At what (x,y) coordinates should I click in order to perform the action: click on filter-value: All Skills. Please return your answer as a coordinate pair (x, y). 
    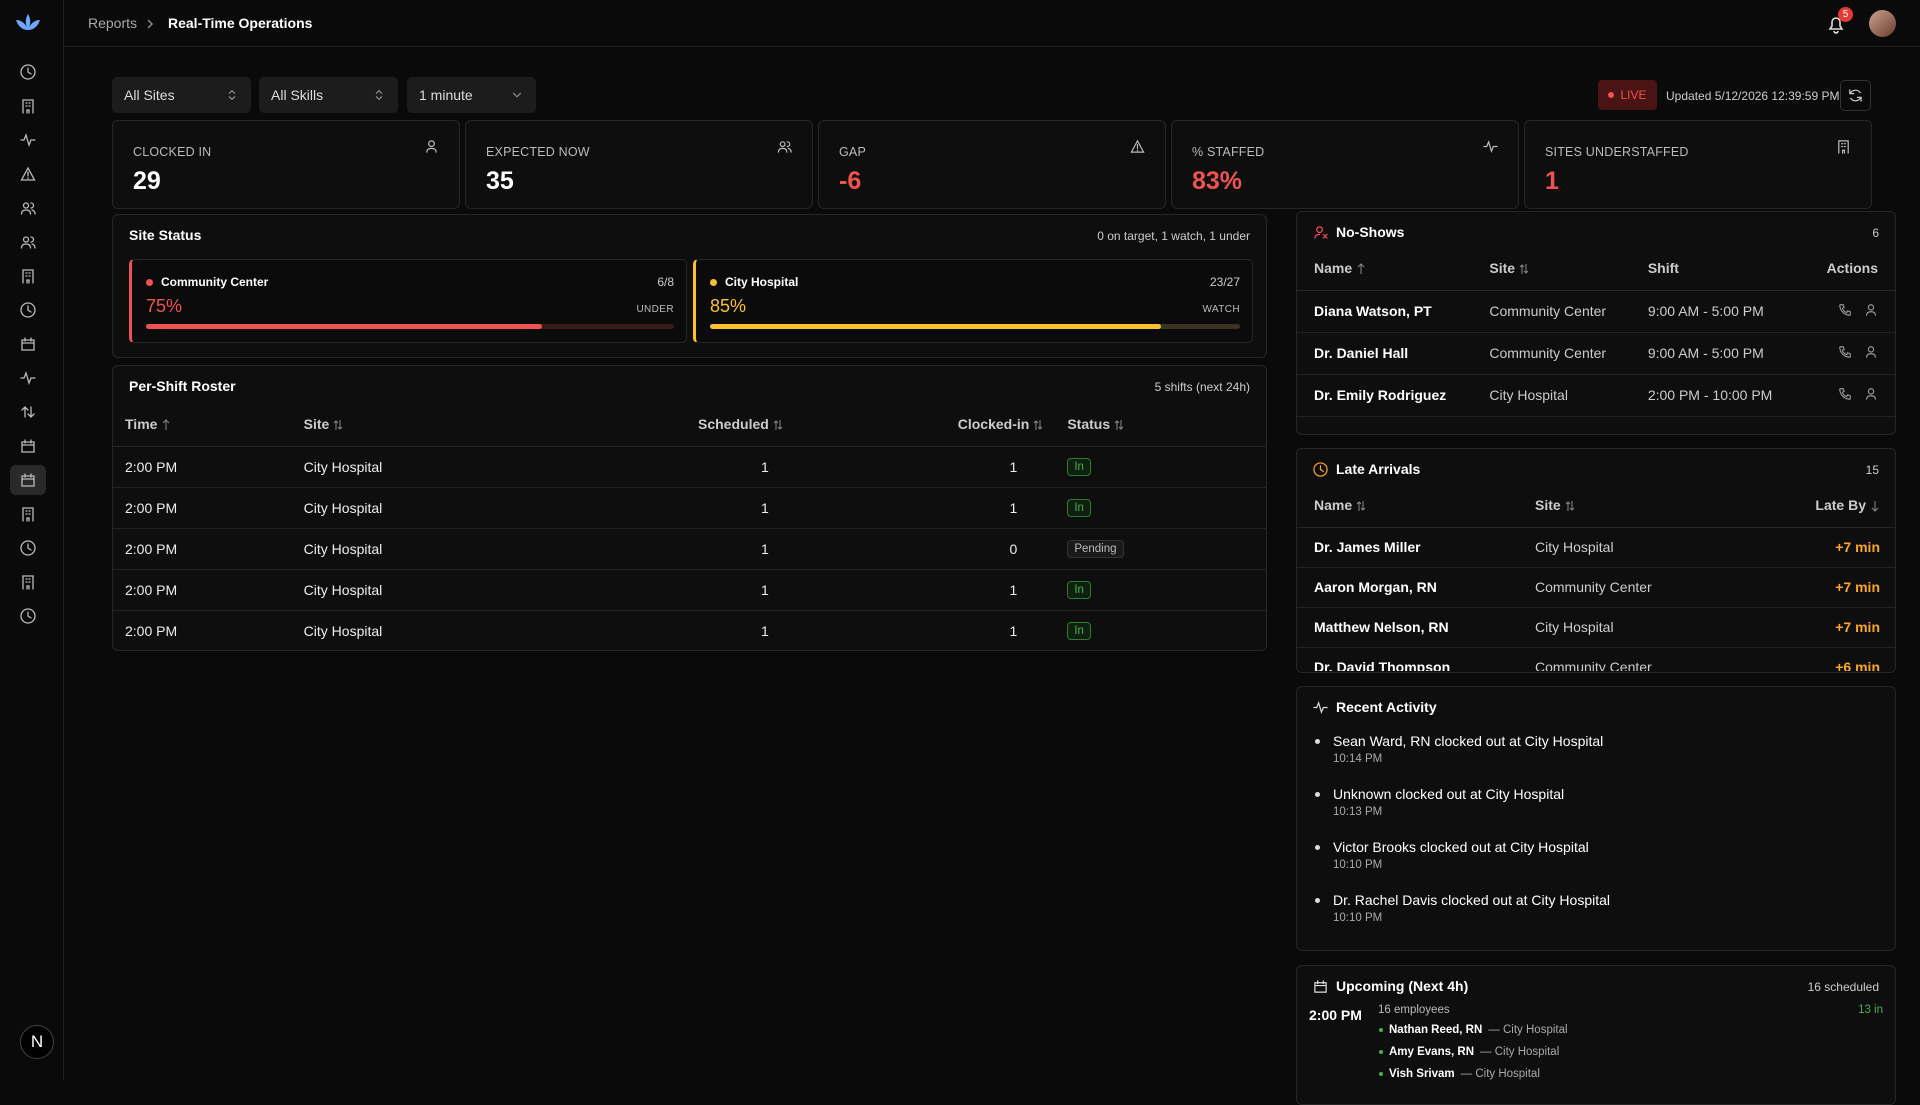
    Looking at the image, I should click on (297, 95).